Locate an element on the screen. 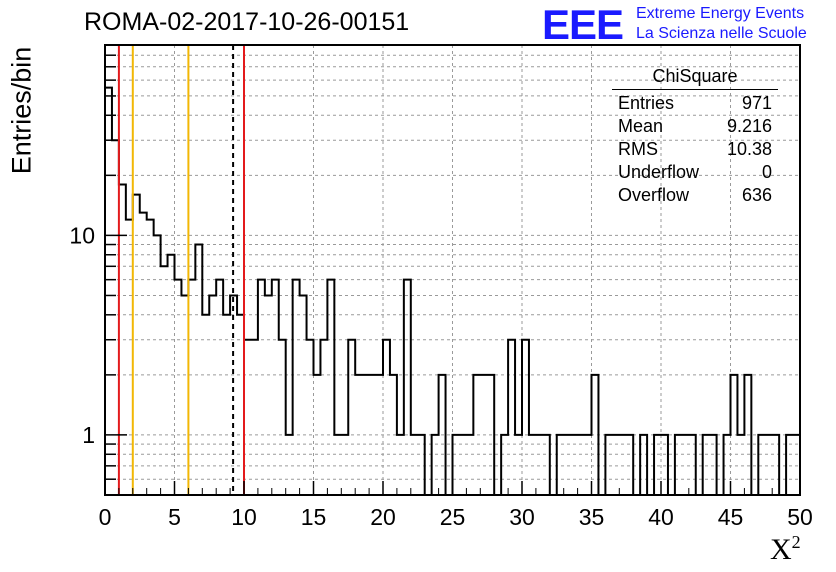 Image resolution: width=836 pixels, height=572 pixels. stats-row-mean: Mean 9.216 is located at coordinates (695, 126).